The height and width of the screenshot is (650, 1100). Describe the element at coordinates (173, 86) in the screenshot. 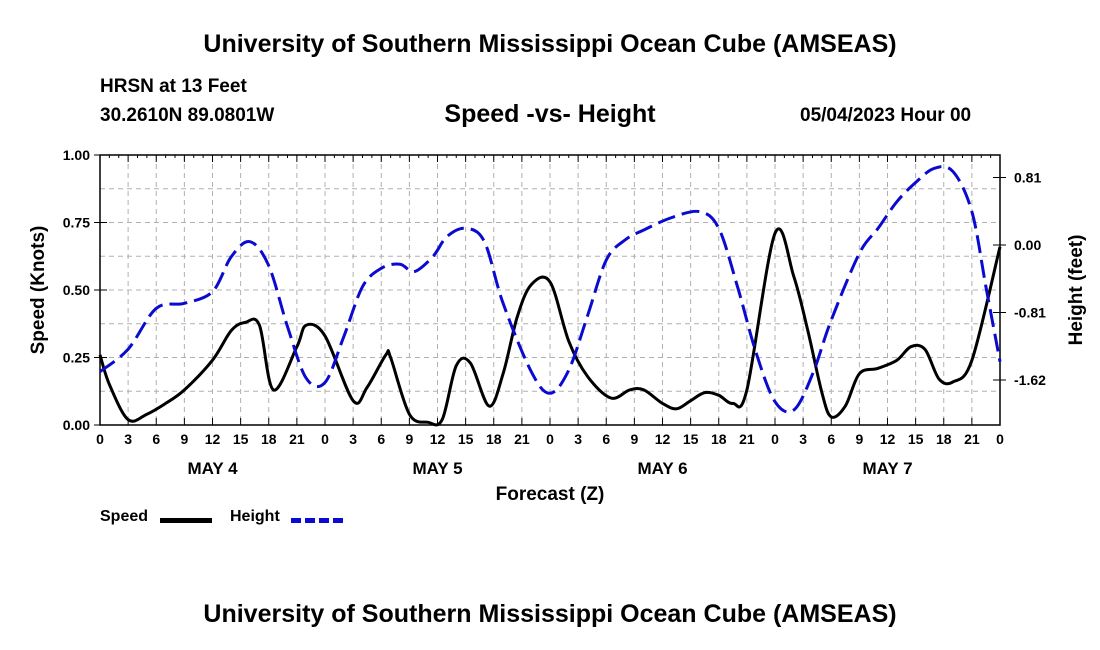

I see `station-label: HRSN at 13 Feet` at that location.